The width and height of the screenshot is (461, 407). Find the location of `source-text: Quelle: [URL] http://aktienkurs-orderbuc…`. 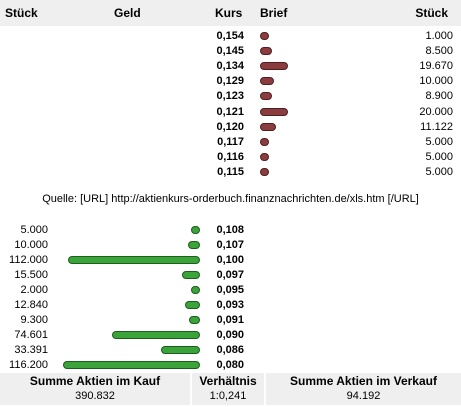

source-text: Quelle: [URL] http://aktienkurs-orderbuc… is located at coordinates (230, 199).